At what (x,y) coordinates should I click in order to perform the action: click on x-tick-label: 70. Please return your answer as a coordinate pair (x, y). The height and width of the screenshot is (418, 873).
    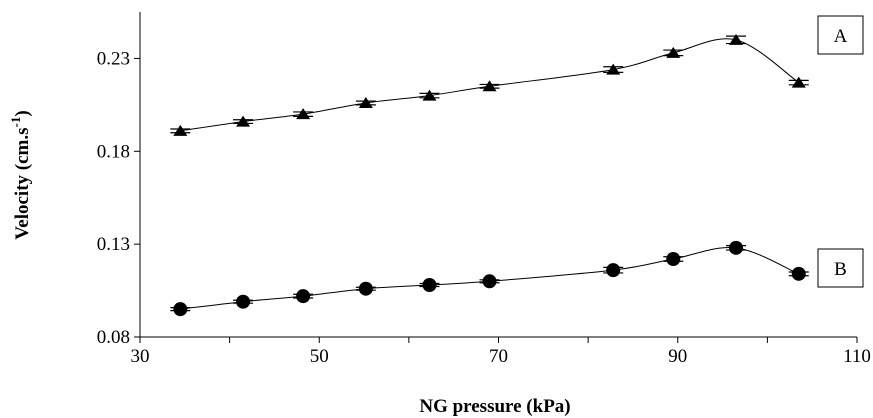
    Looking at the image, I should click on (498, 356).